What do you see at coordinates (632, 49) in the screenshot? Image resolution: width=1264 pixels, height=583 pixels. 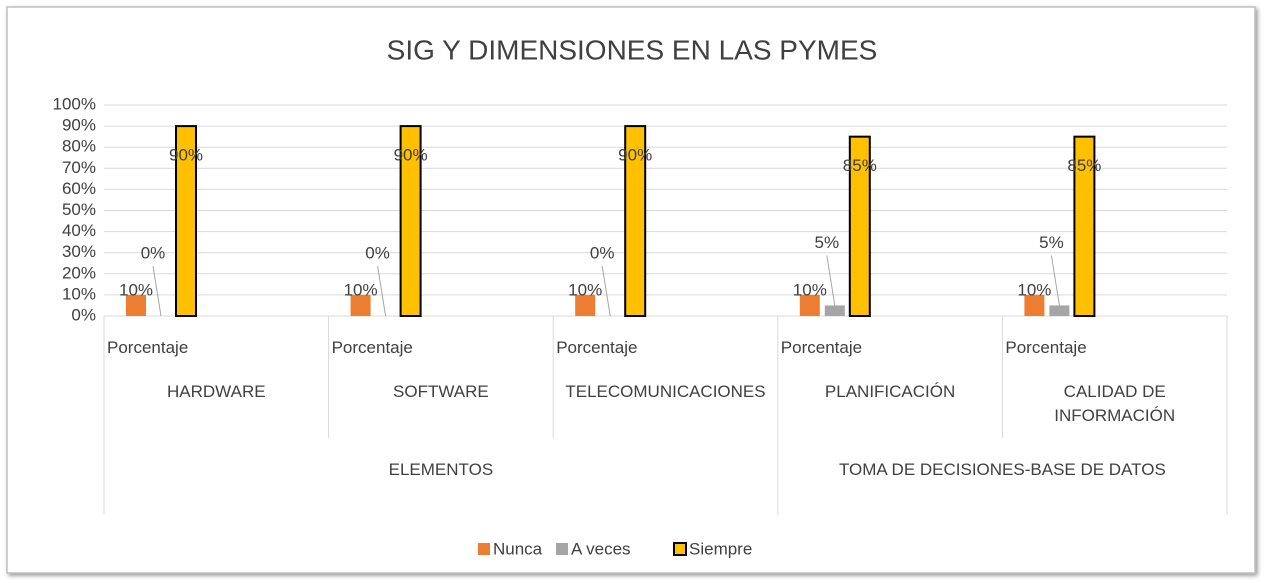 I see `chart-title: SIG Y DIMENSIONES EN LAS PYMES` at bounding box center [632, 49].